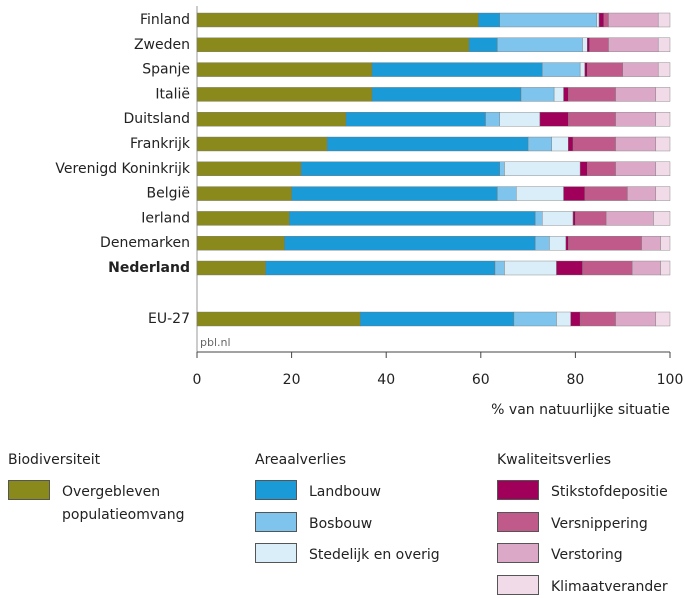 This screenshot has width=685, height=598. What do you see at coordinates (481, 380) in the screenshot?
I see `x-tick-label: 60` at bounding box center [481, 380].